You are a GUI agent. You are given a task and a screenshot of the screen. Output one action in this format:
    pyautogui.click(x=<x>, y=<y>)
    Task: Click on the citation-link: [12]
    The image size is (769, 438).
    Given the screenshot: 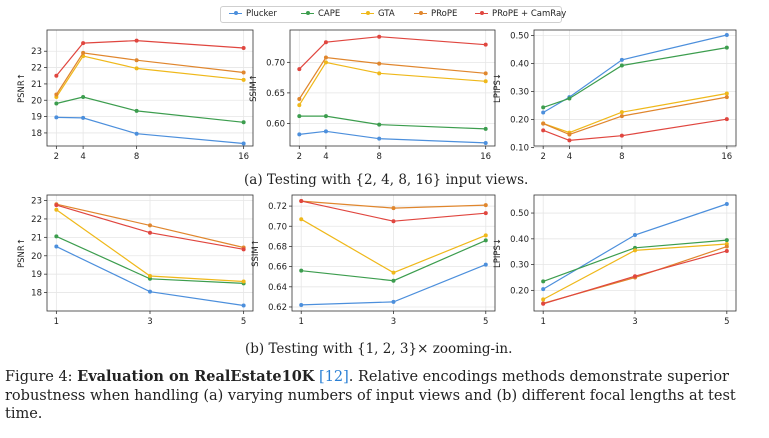 What is the action you would take?
    pyautogui.click(x=334, y=377)
    